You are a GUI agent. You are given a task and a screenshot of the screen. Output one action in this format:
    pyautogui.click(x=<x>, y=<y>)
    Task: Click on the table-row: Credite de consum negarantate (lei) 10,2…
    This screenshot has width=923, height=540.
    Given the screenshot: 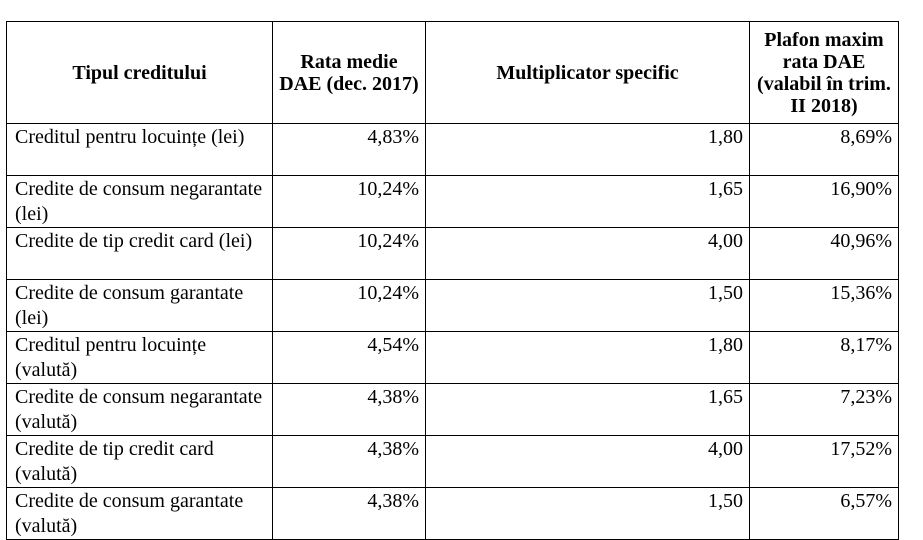 What is the action you would take?
    pyautogui.click(x=452, y=201)
    